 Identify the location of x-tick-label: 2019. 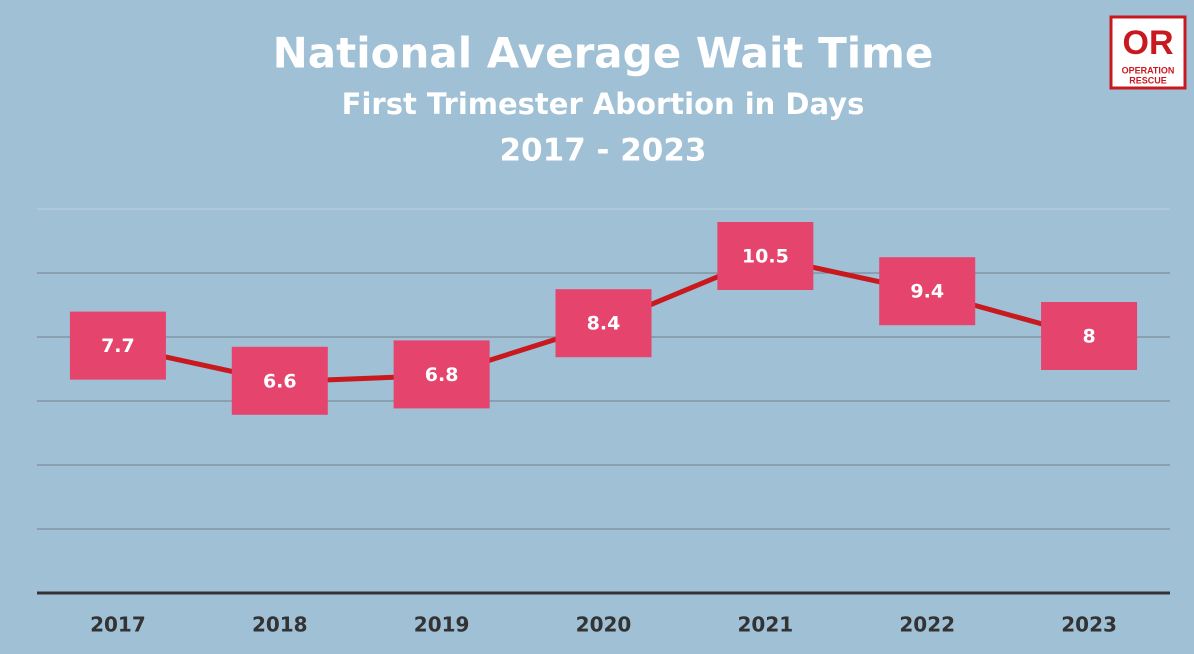
(442, 625).